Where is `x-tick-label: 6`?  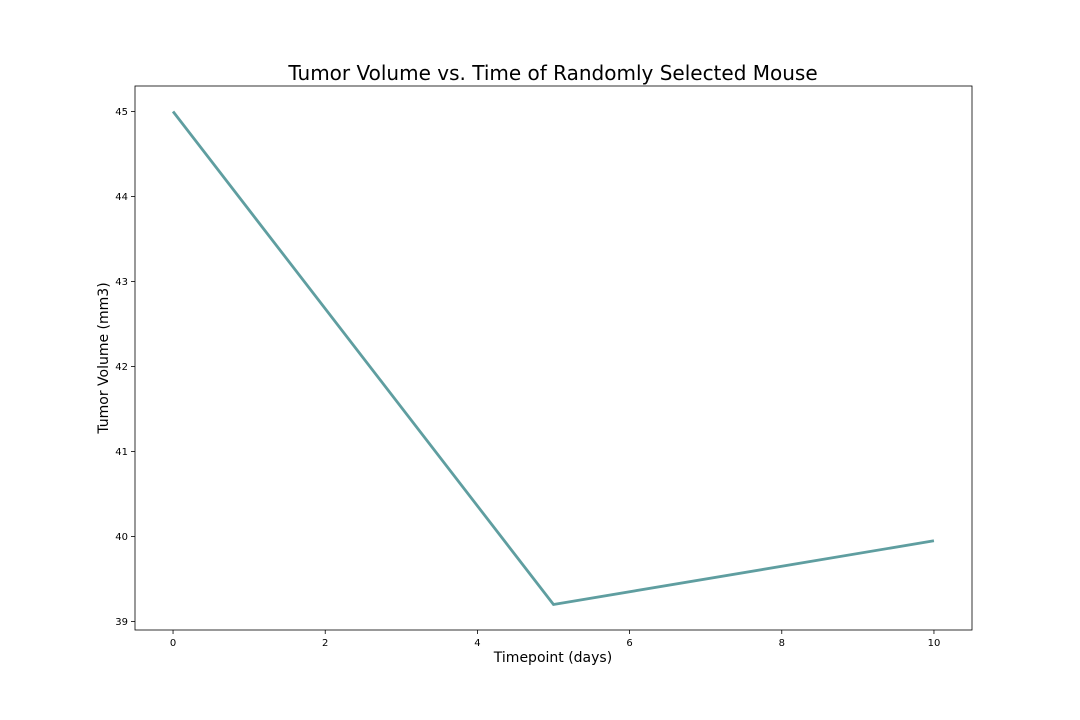 x-tick-label: 6 is located at coordinates (629, 643).